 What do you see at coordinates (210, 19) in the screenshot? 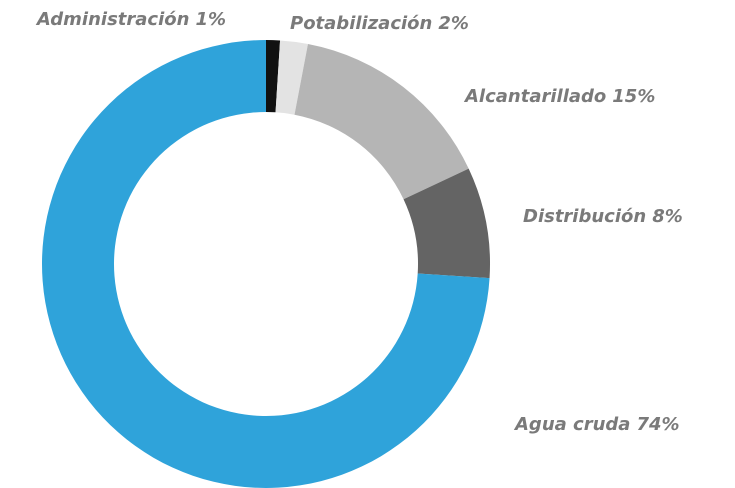
I see `value-label: 1%` at bounding box center [210, 19].